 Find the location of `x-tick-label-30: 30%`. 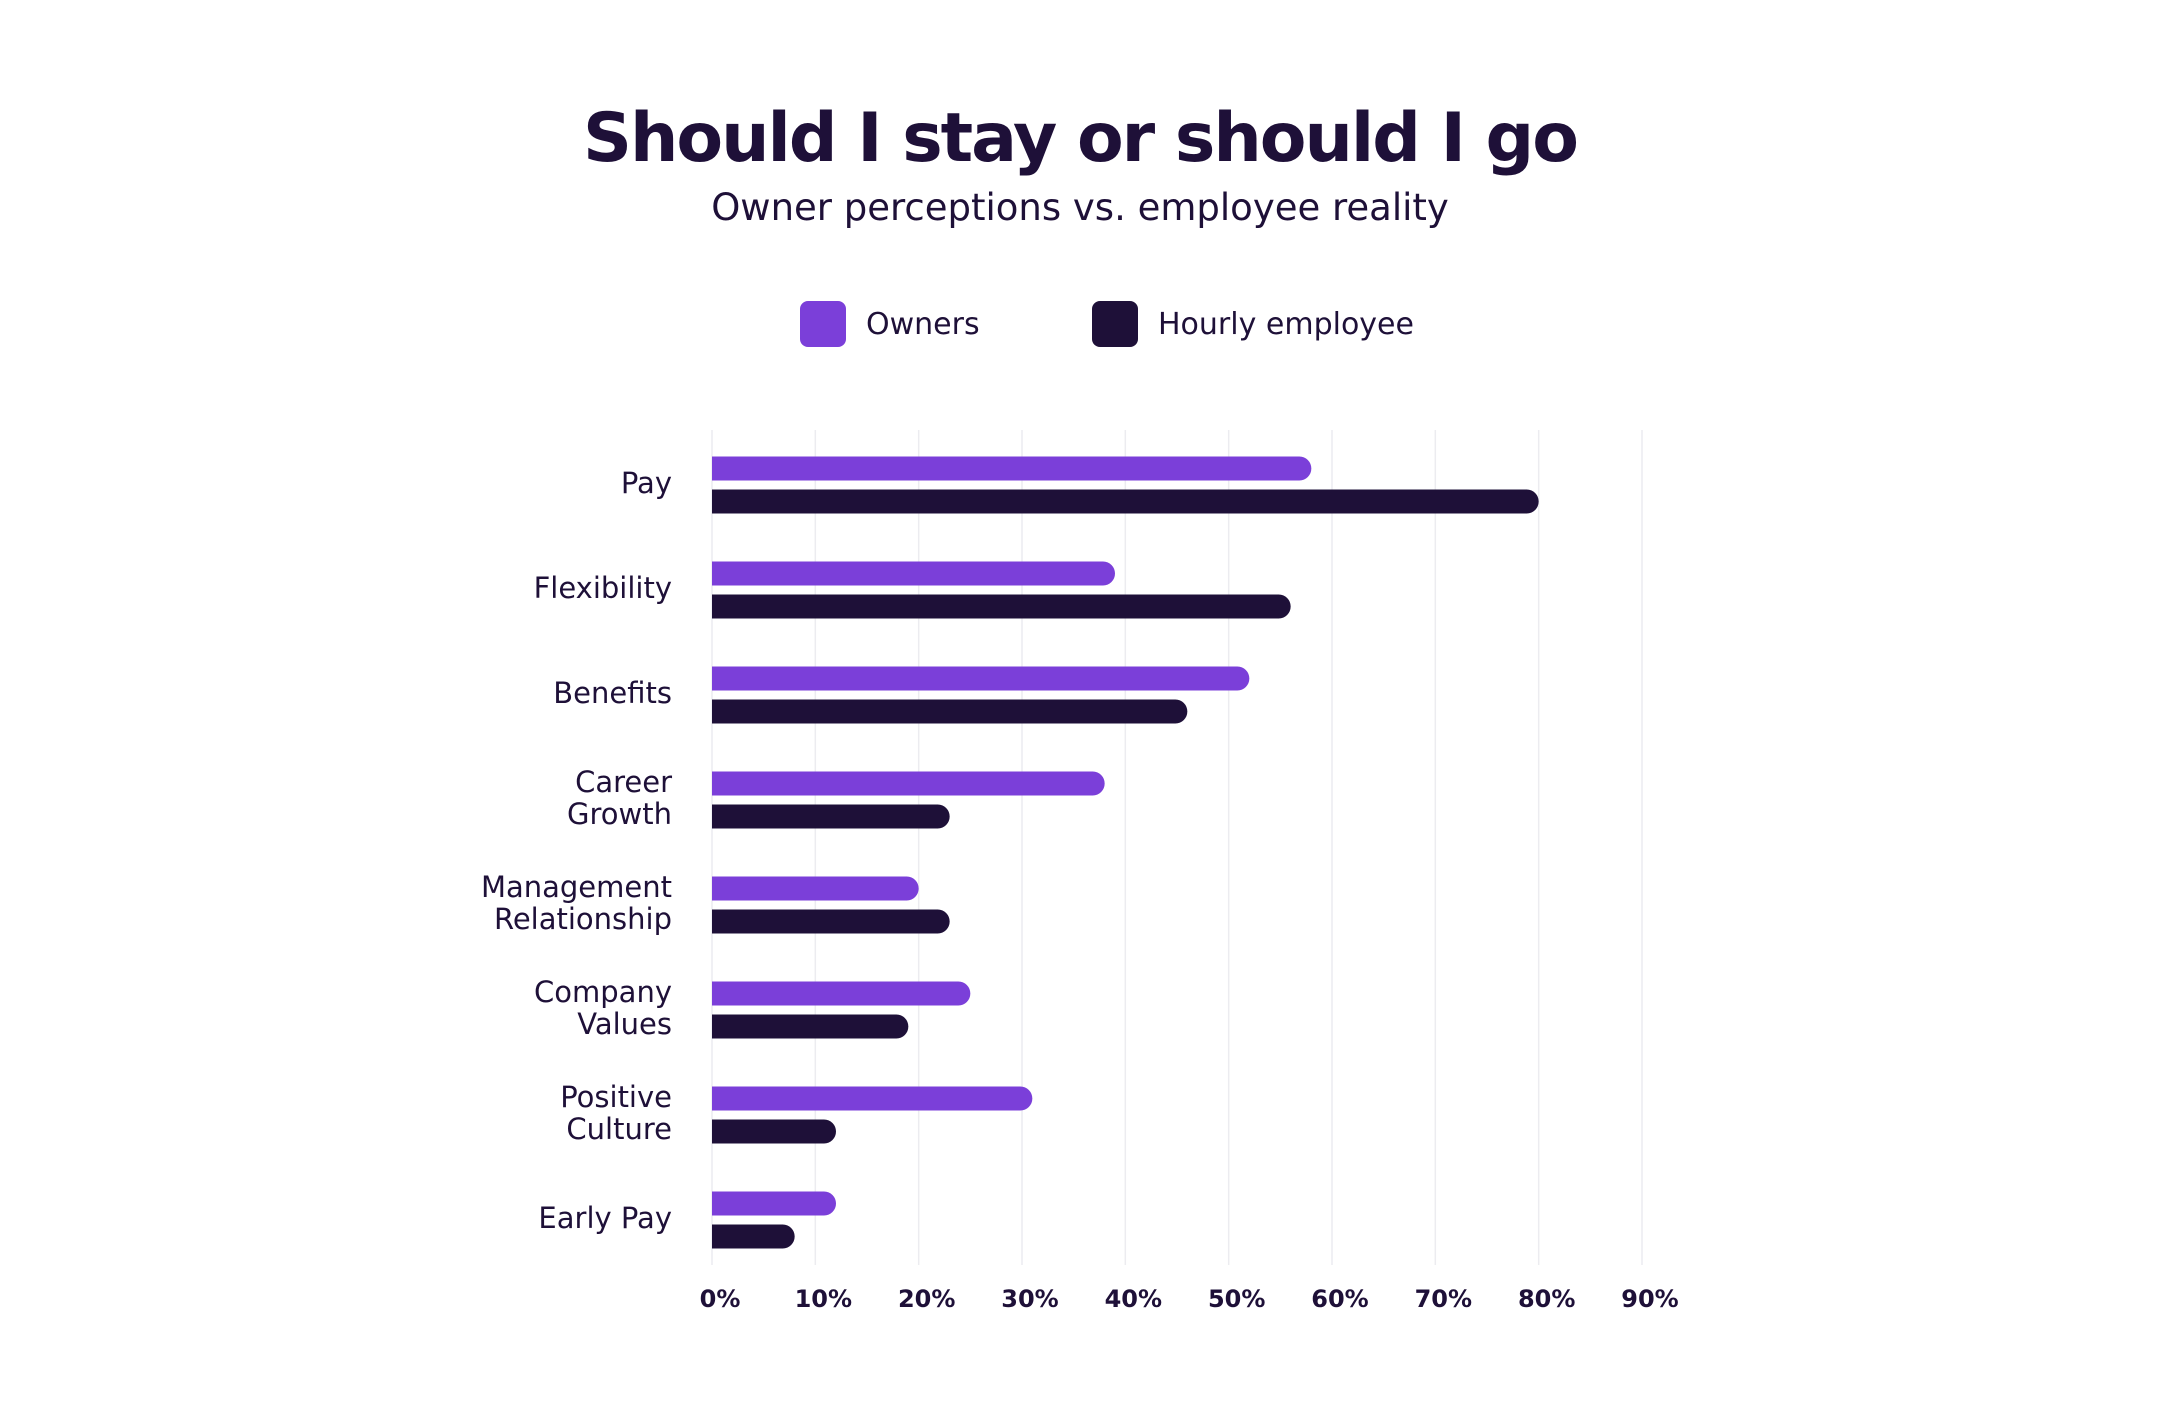

x-tick-label-30: 30% is located at coordinates (1029, 1299).